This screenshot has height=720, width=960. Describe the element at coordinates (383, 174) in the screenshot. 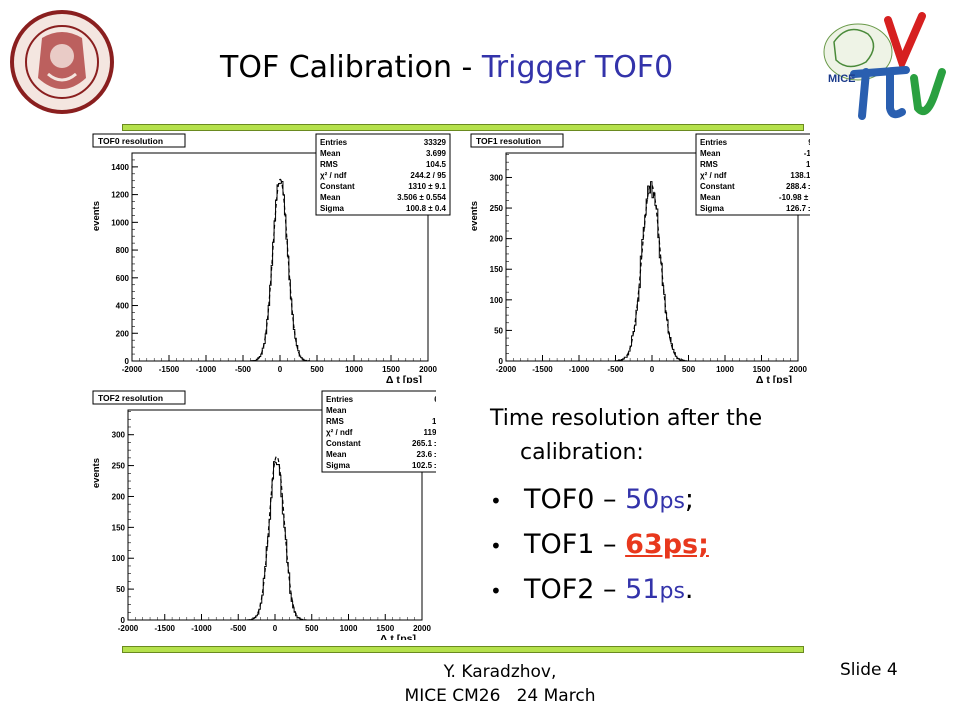

I see `stats-box` at that location.